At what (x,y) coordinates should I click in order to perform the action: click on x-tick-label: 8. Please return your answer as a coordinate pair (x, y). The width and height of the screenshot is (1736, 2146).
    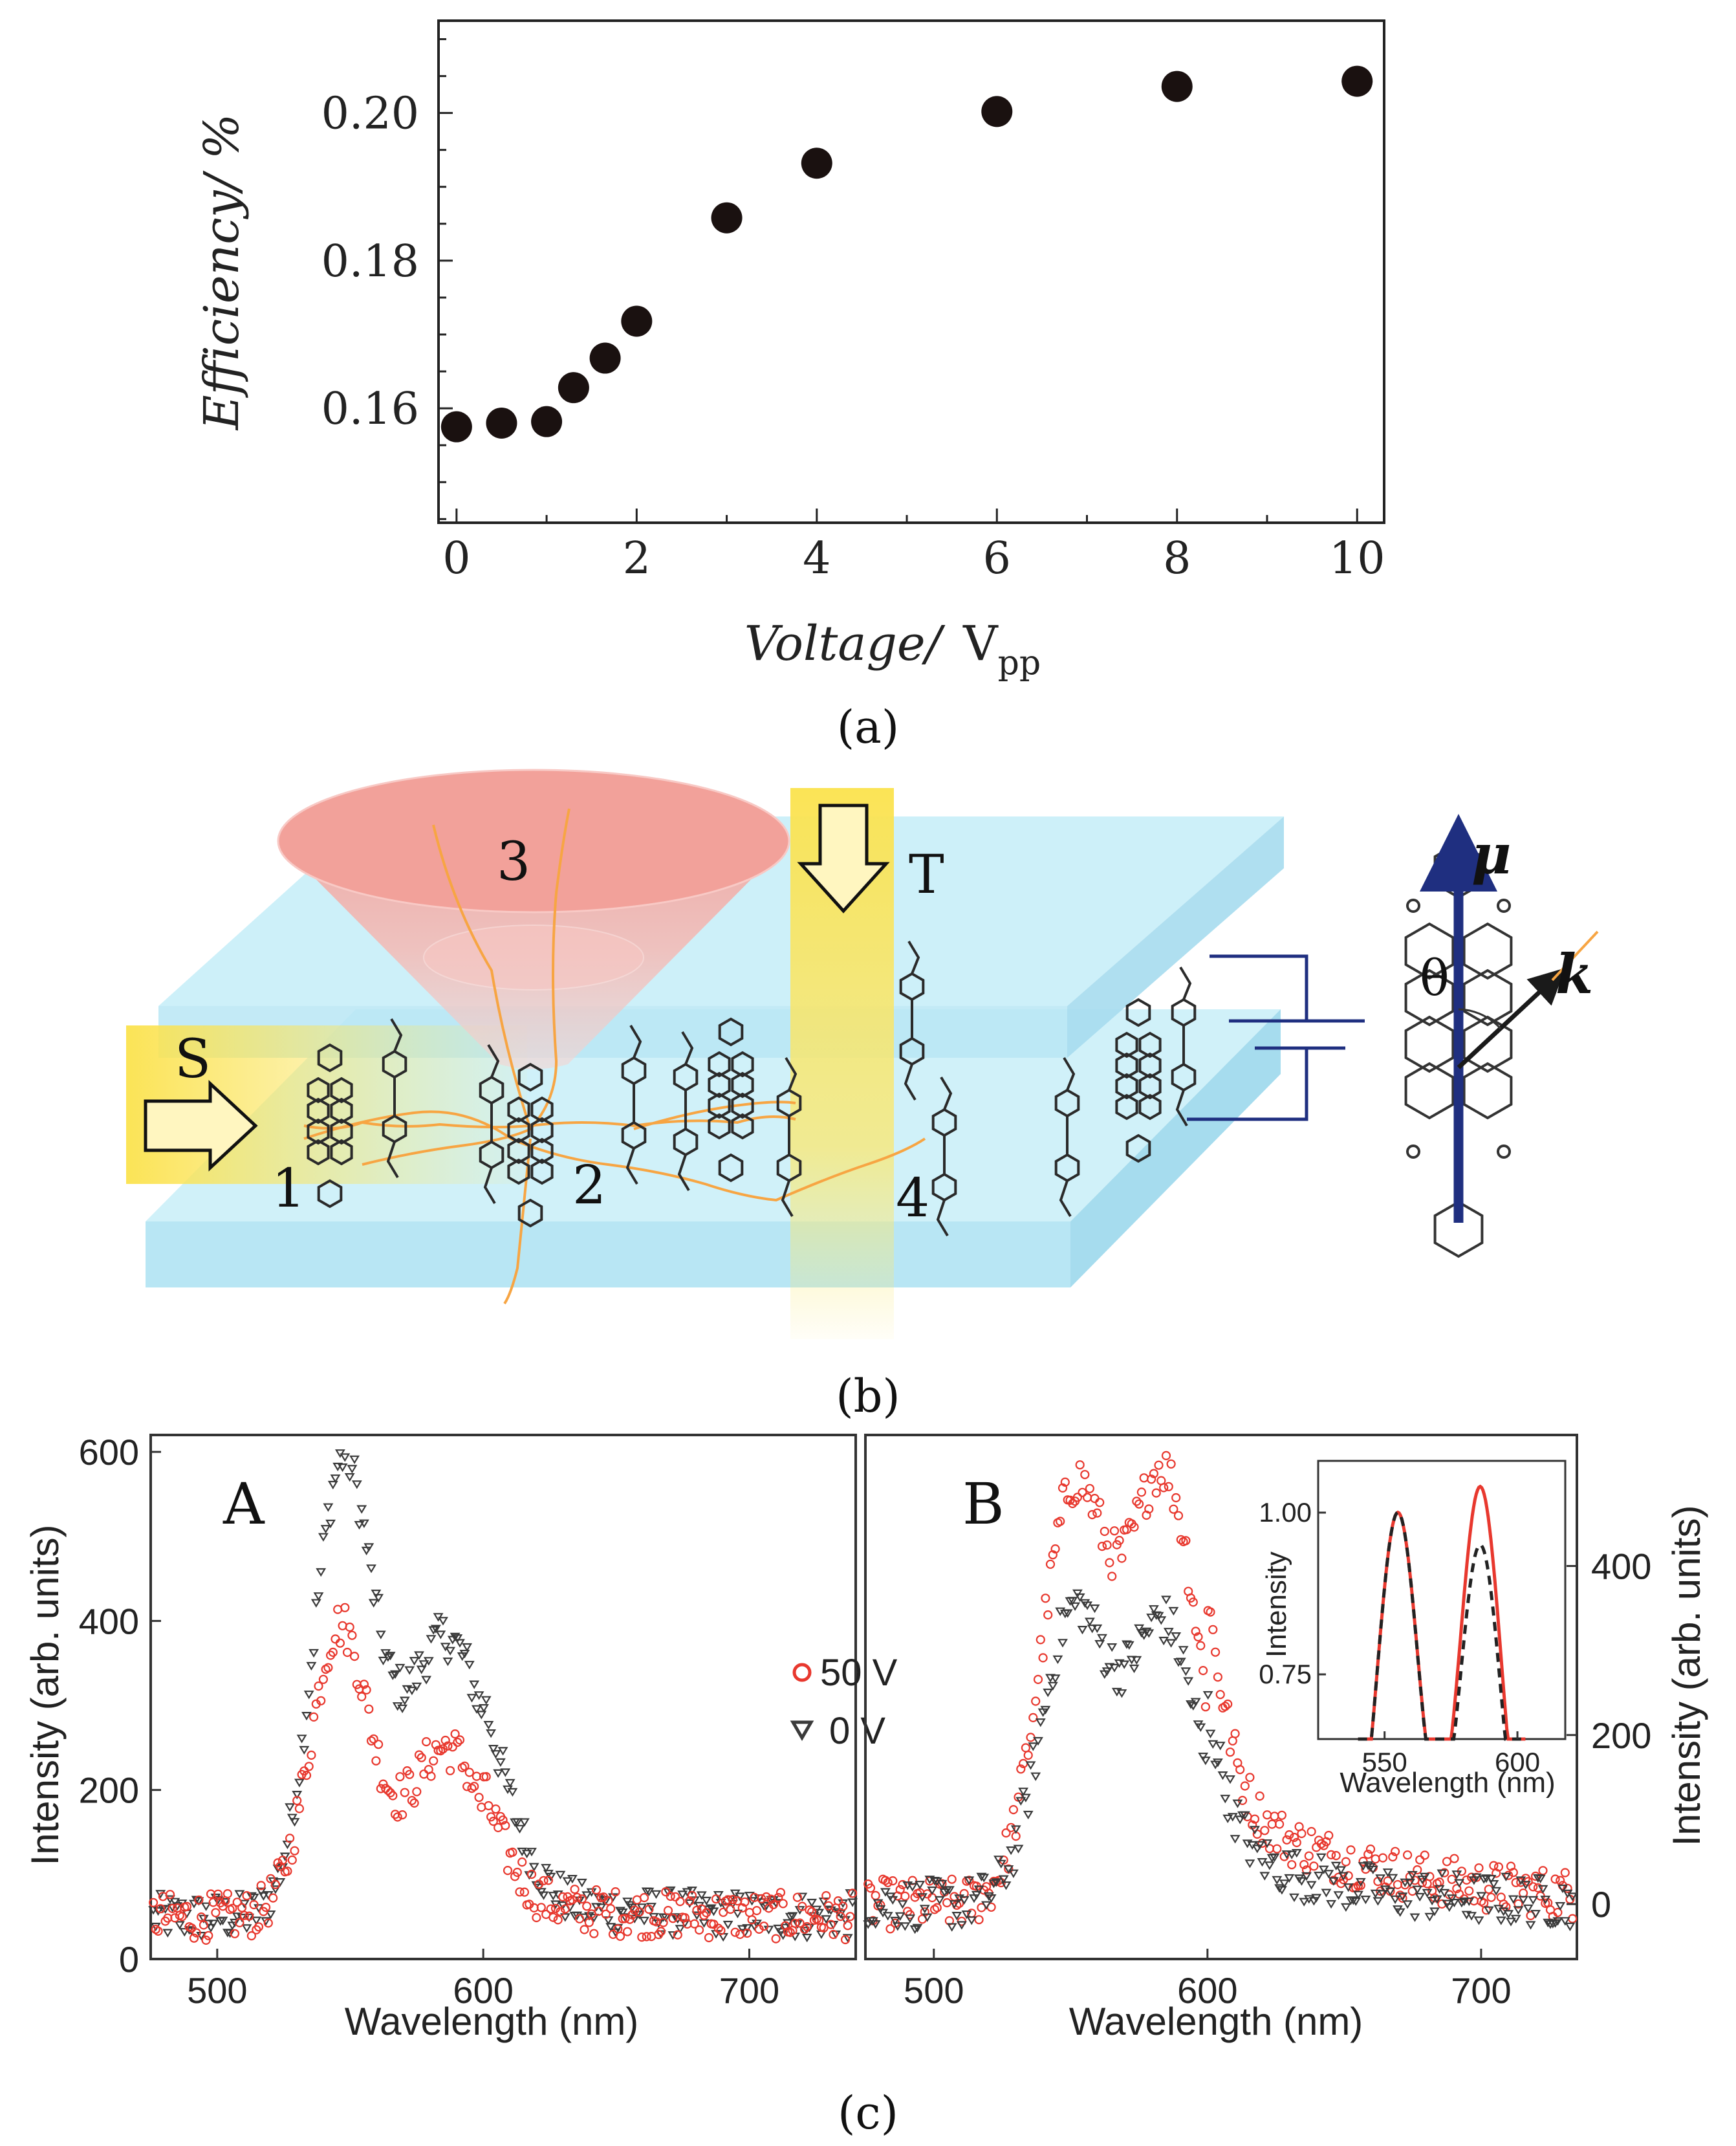
    Looking at the image, I should click on (1177, 558).